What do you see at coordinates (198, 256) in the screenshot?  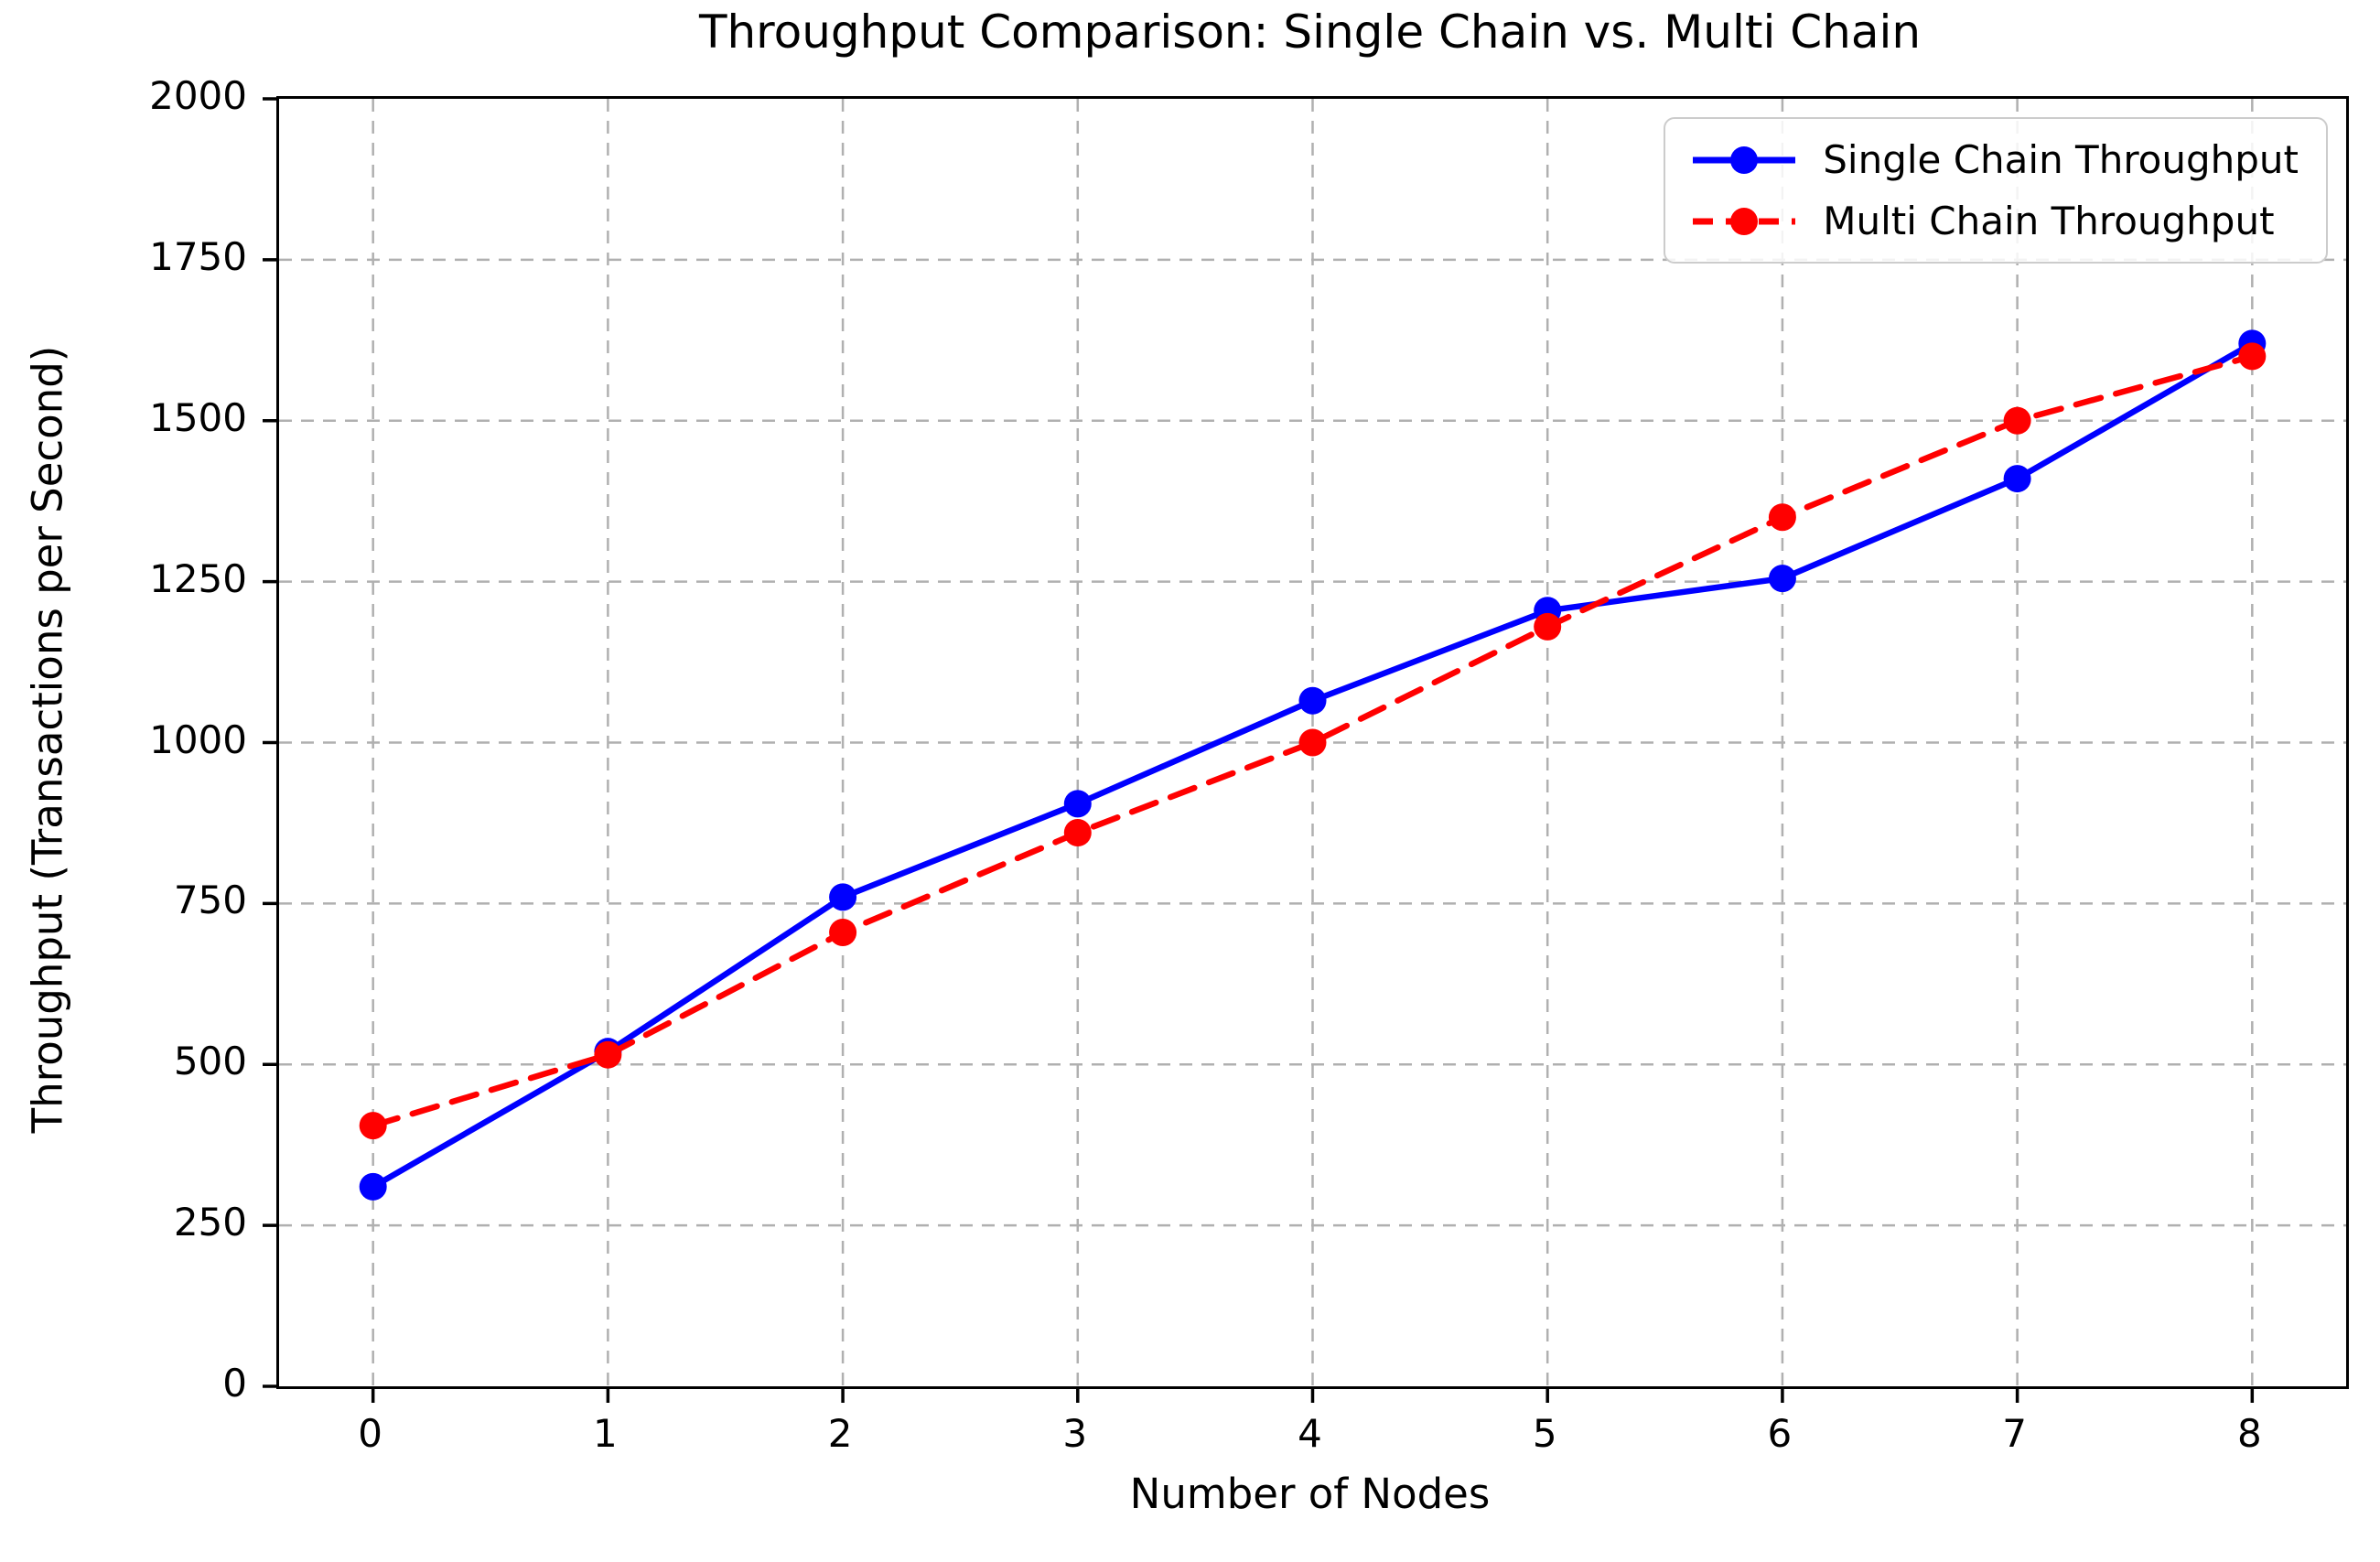 I see `y-tick-label: 1750` at bounding box center [198, 256].